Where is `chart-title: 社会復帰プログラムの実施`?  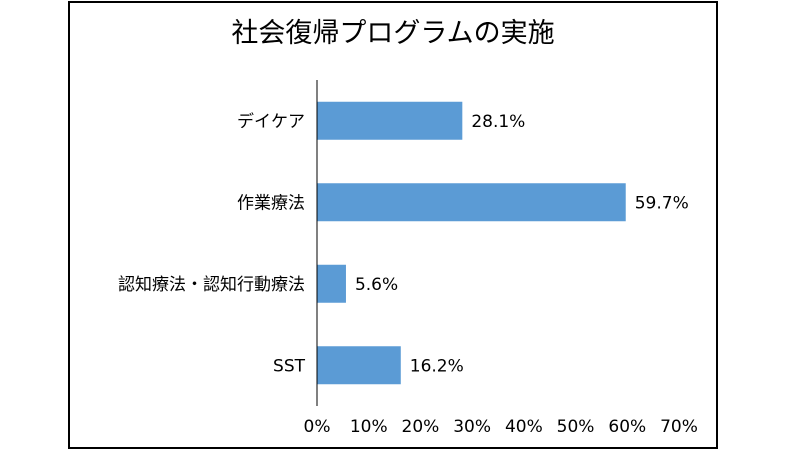
chart-title: 社会復帰プログラムの実施 is located at coordinates (393, 33).